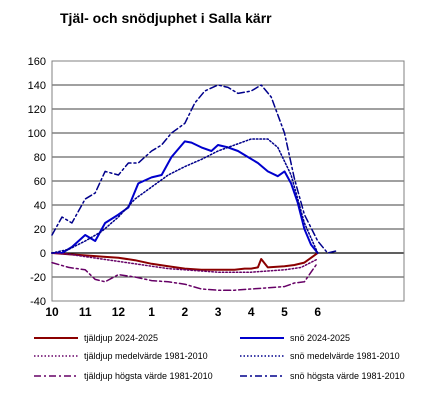 This screenshot has height=400, width=430. I want to click on y-tick-label: -40, so click(38, 302).